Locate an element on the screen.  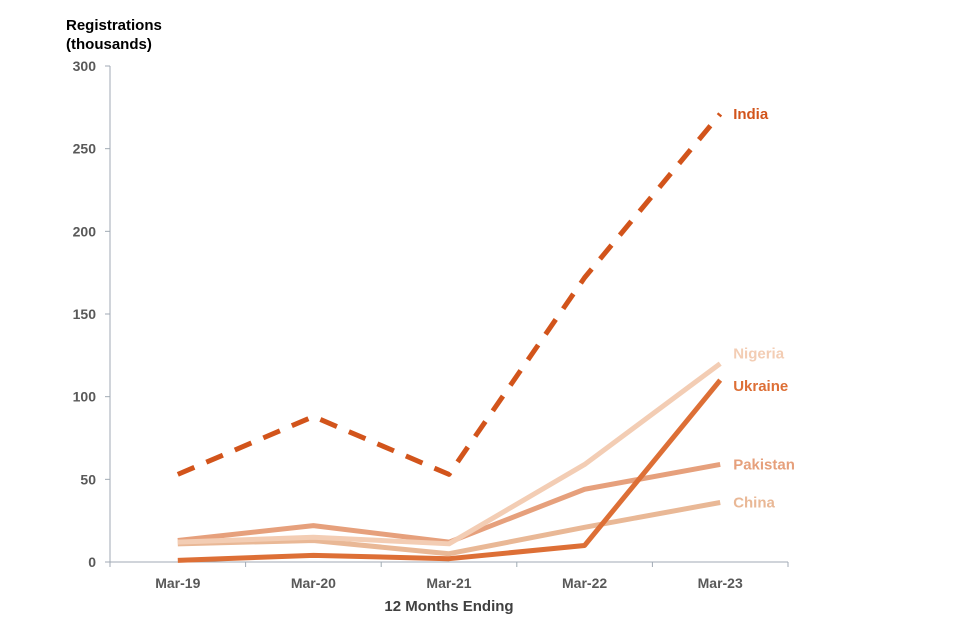
x-axis-ticks: Mar-19 Mar-20 Mar-21 Mar-22 Mar-23 is located at coordinates (449, 576).